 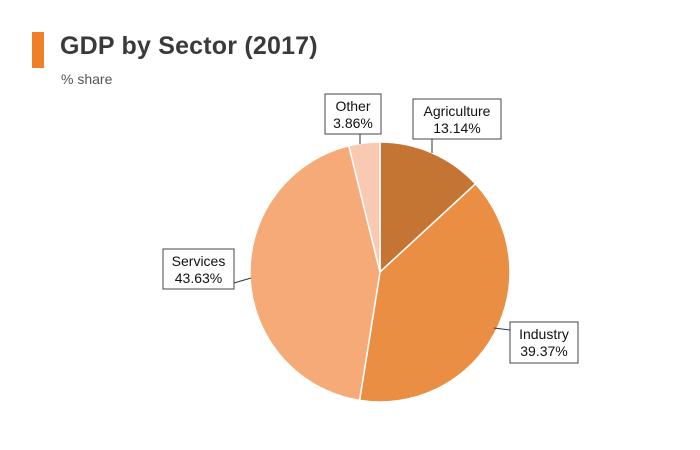 What do you see at coordinates (353, 123) in the screenshot?
I see `slice-value-label: 3.86%` at bounding box center [353, 123].